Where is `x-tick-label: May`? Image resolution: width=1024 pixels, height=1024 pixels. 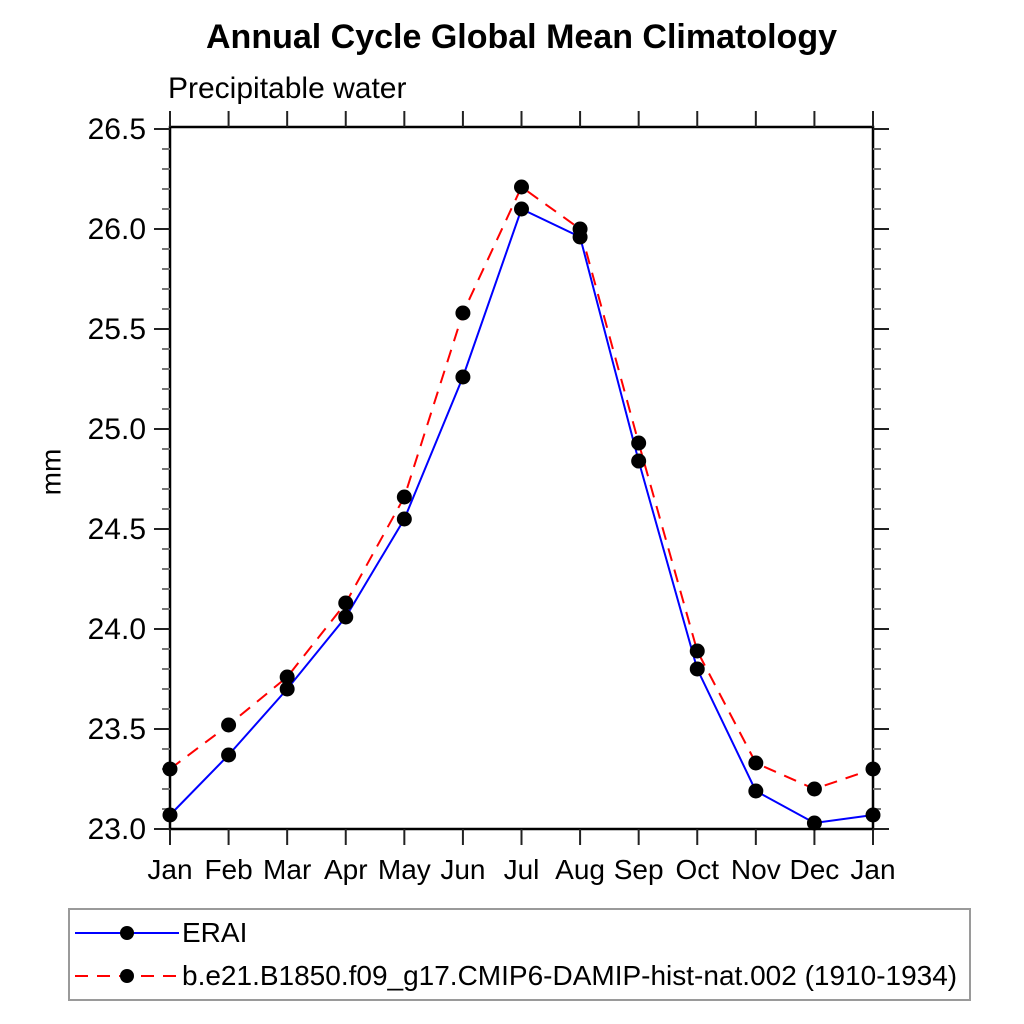 x-tick-label: May is located at coordinates (404, 869).